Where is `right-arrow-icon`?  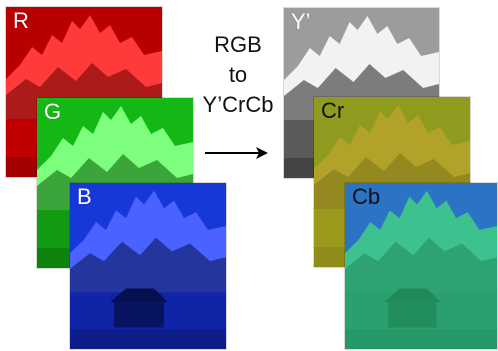 right-arrow-icon is located at coordinates (236, 153).